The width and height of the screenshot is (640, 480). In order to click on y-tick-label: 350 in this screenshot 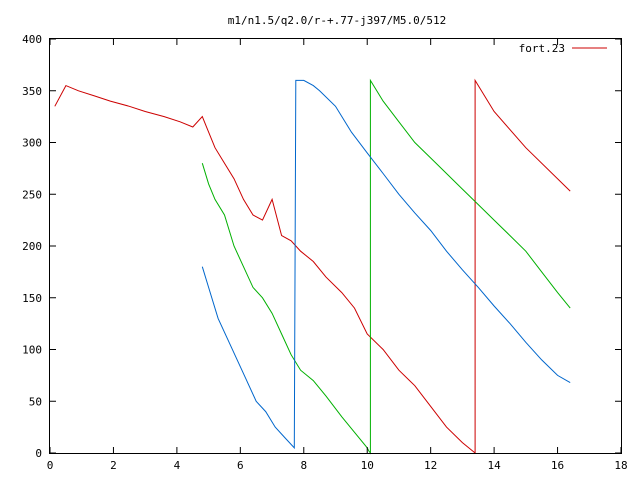, I will do `click(32, 91)`.